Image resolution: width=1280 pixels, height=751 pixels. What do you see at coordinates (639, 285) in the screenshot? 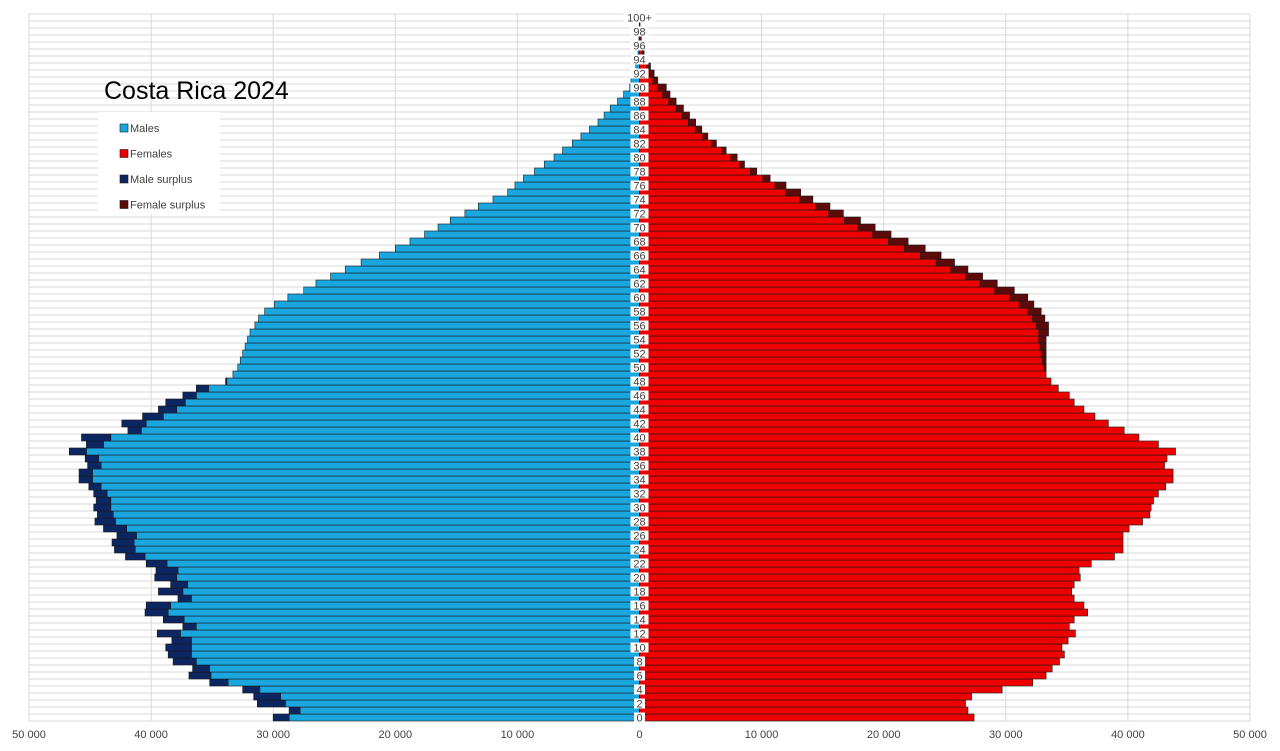
I see `age-tick-label: 62` at bounding box center [639, 285].